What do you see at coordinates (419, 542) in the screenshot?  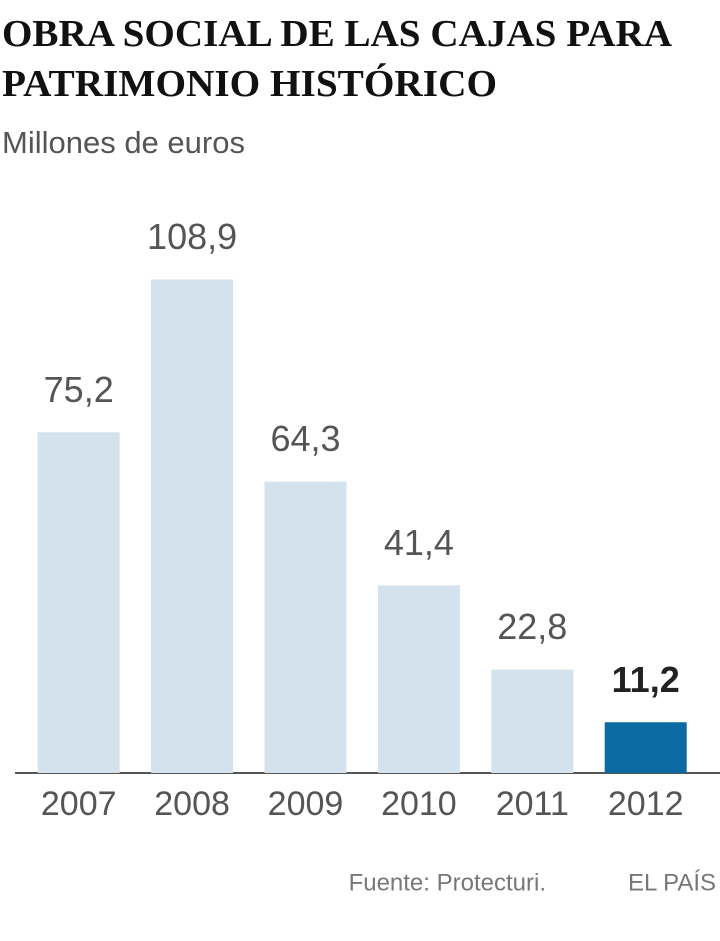 I see `value-label: 41,4` at bounding box center [419, 542].